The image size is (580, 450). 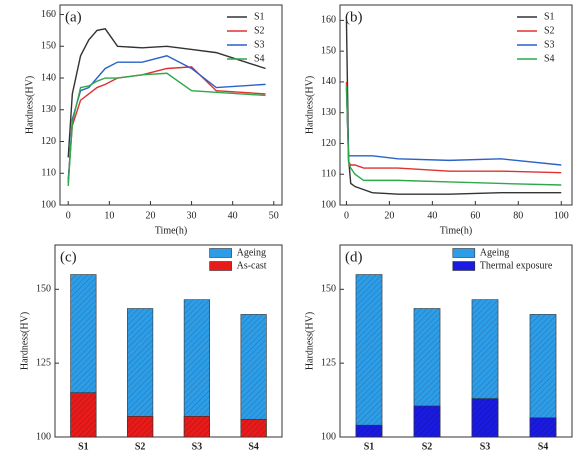 I want to click on x-tick-label: 100, so click(x=561, y=215).